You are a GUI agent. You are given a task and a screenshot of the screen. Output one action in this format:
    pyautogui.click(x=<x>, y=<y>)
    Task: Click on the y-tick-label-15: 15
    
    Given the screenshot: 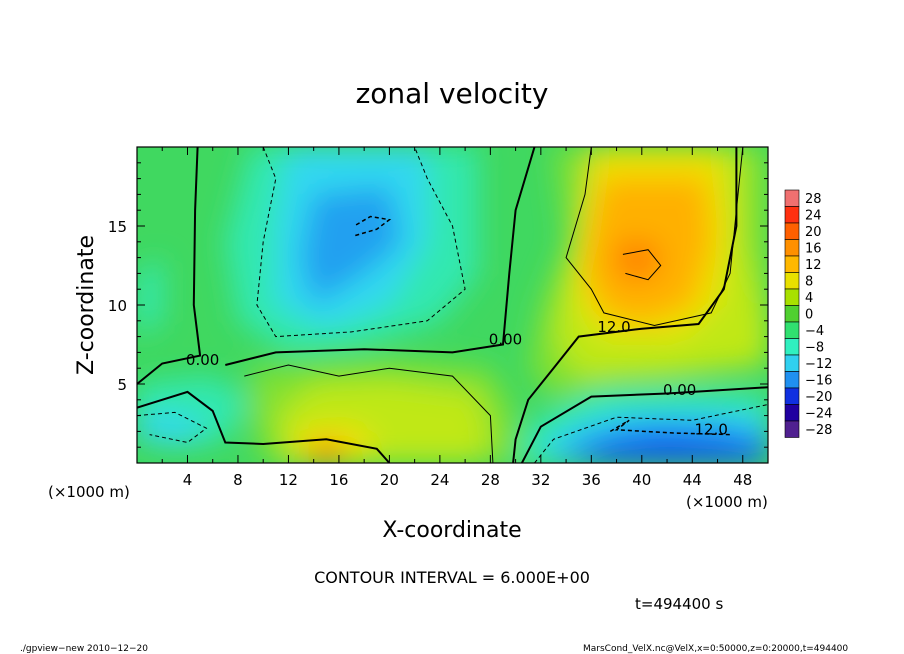 What is the action you would take?
    pyautogui.click(x=117, y=227)
    